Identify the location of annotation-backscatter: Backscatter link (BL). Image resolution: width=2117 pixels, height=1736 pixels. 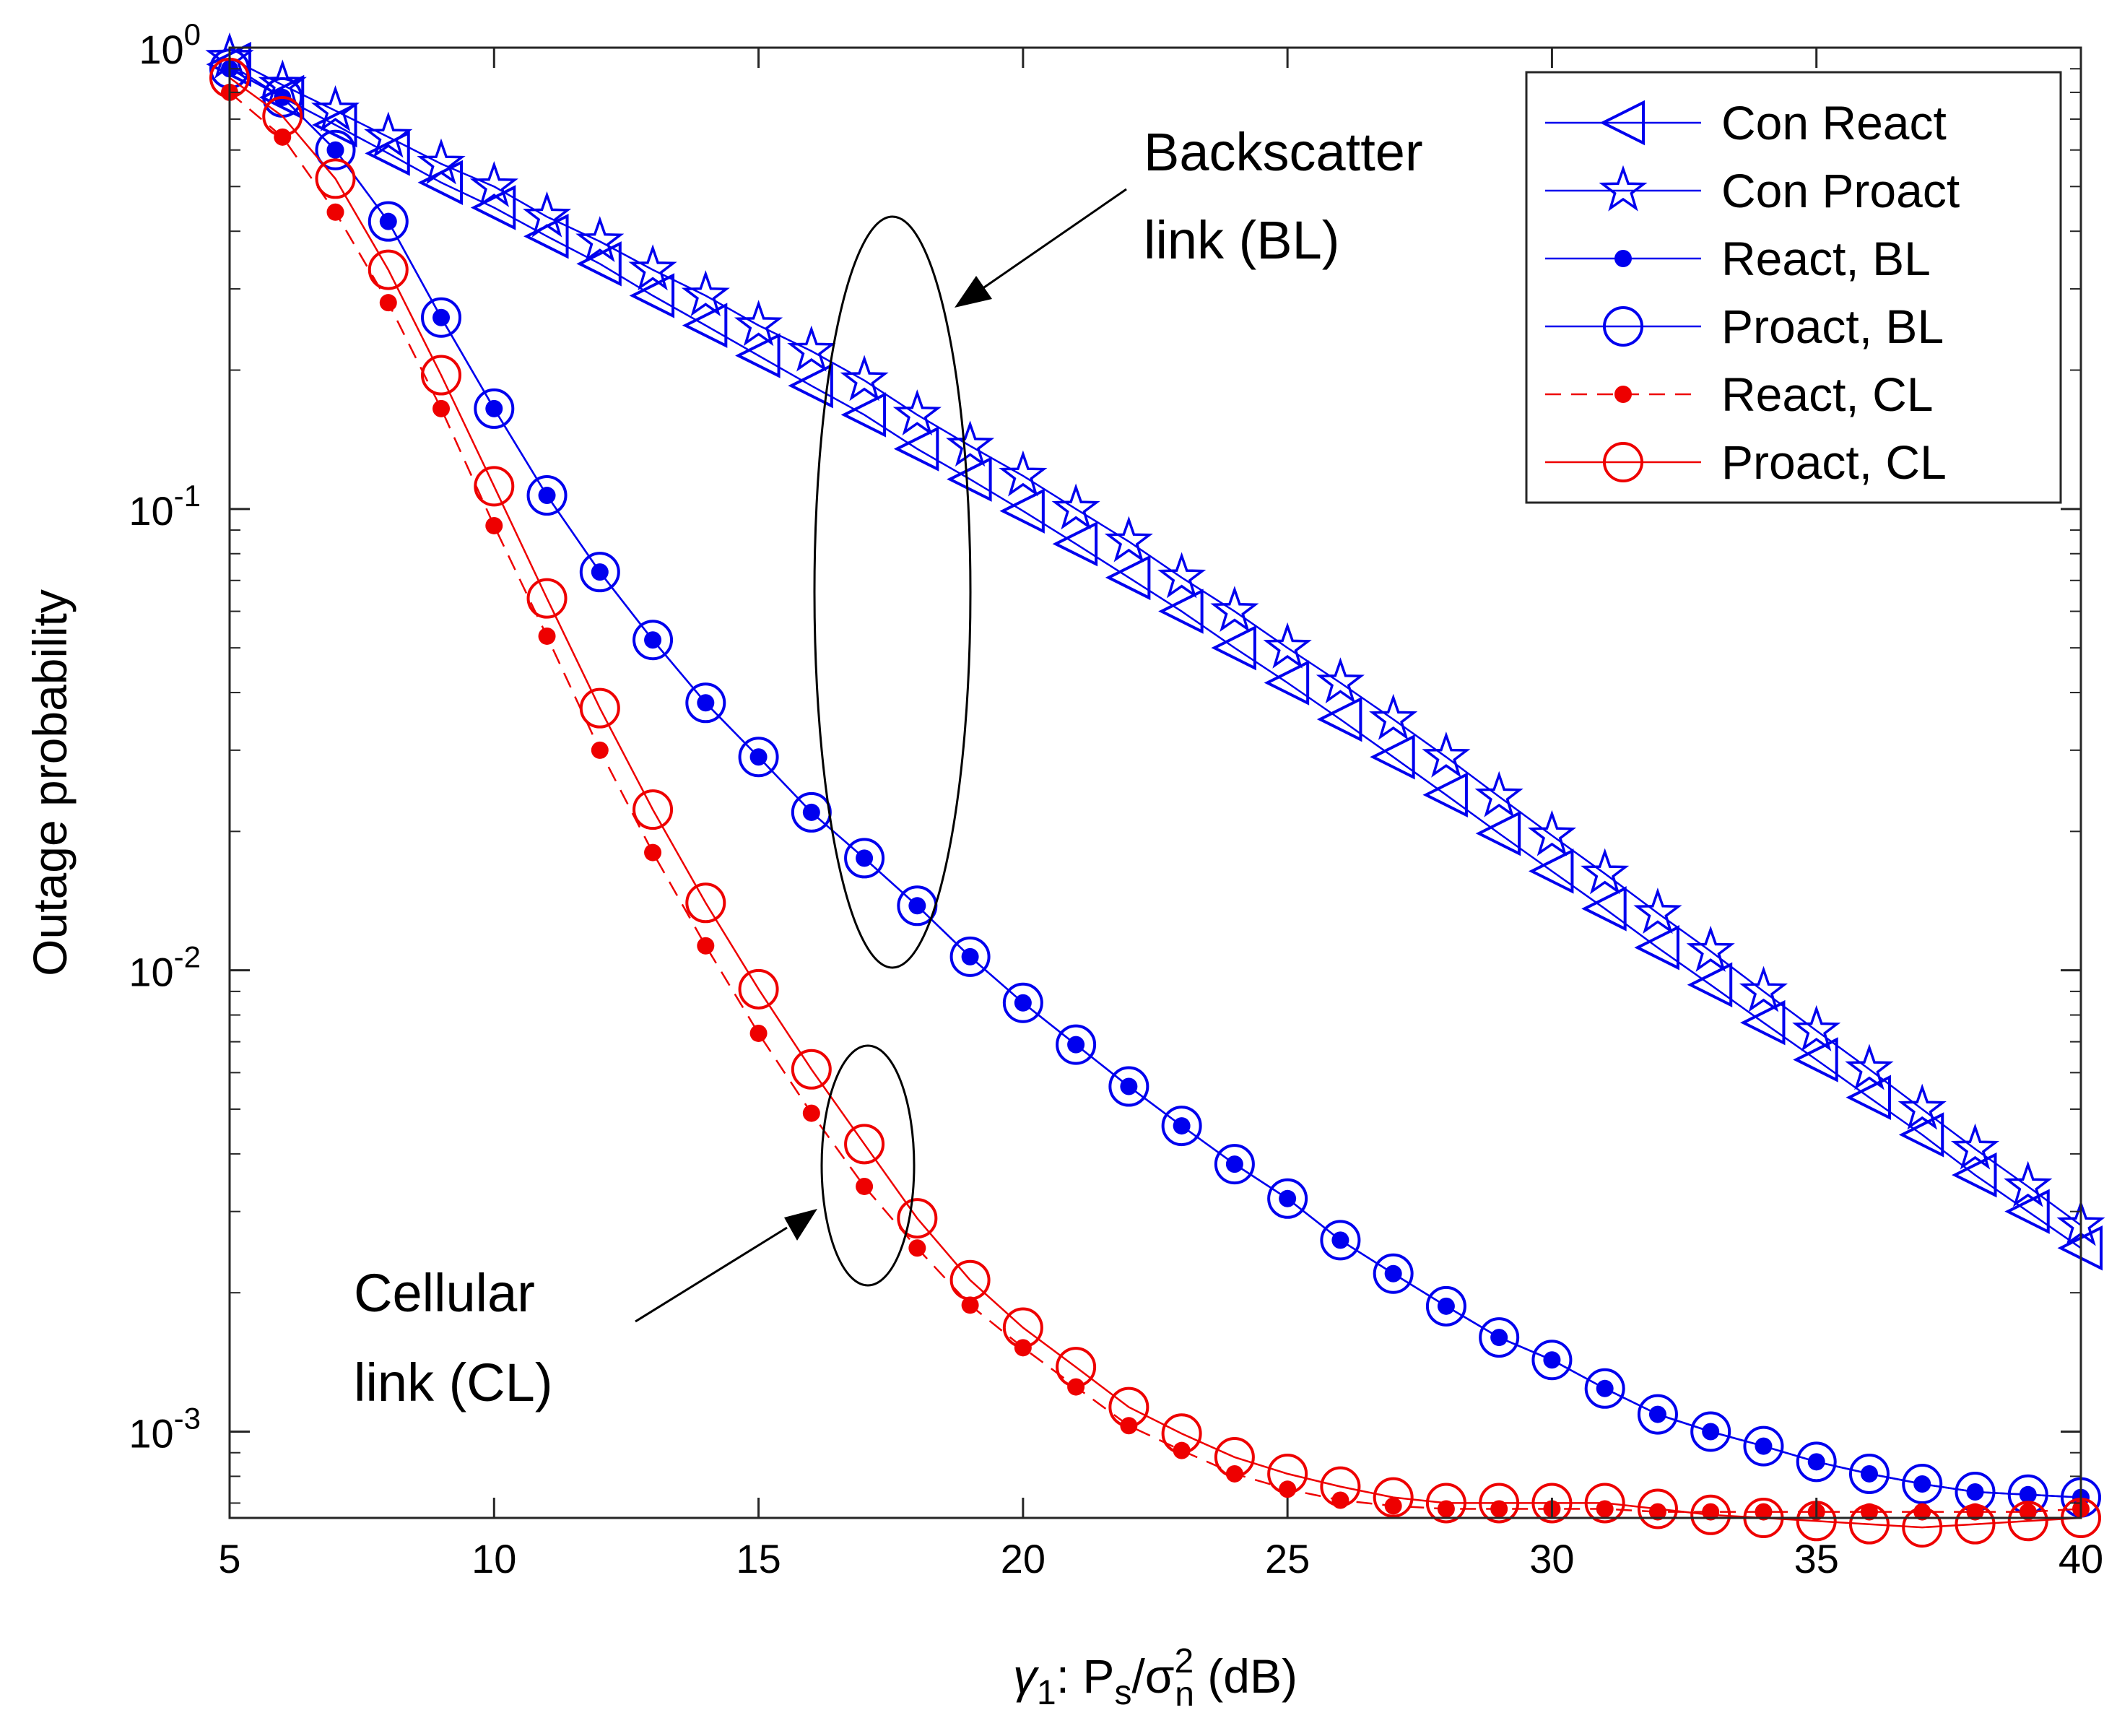
(1118, 545).